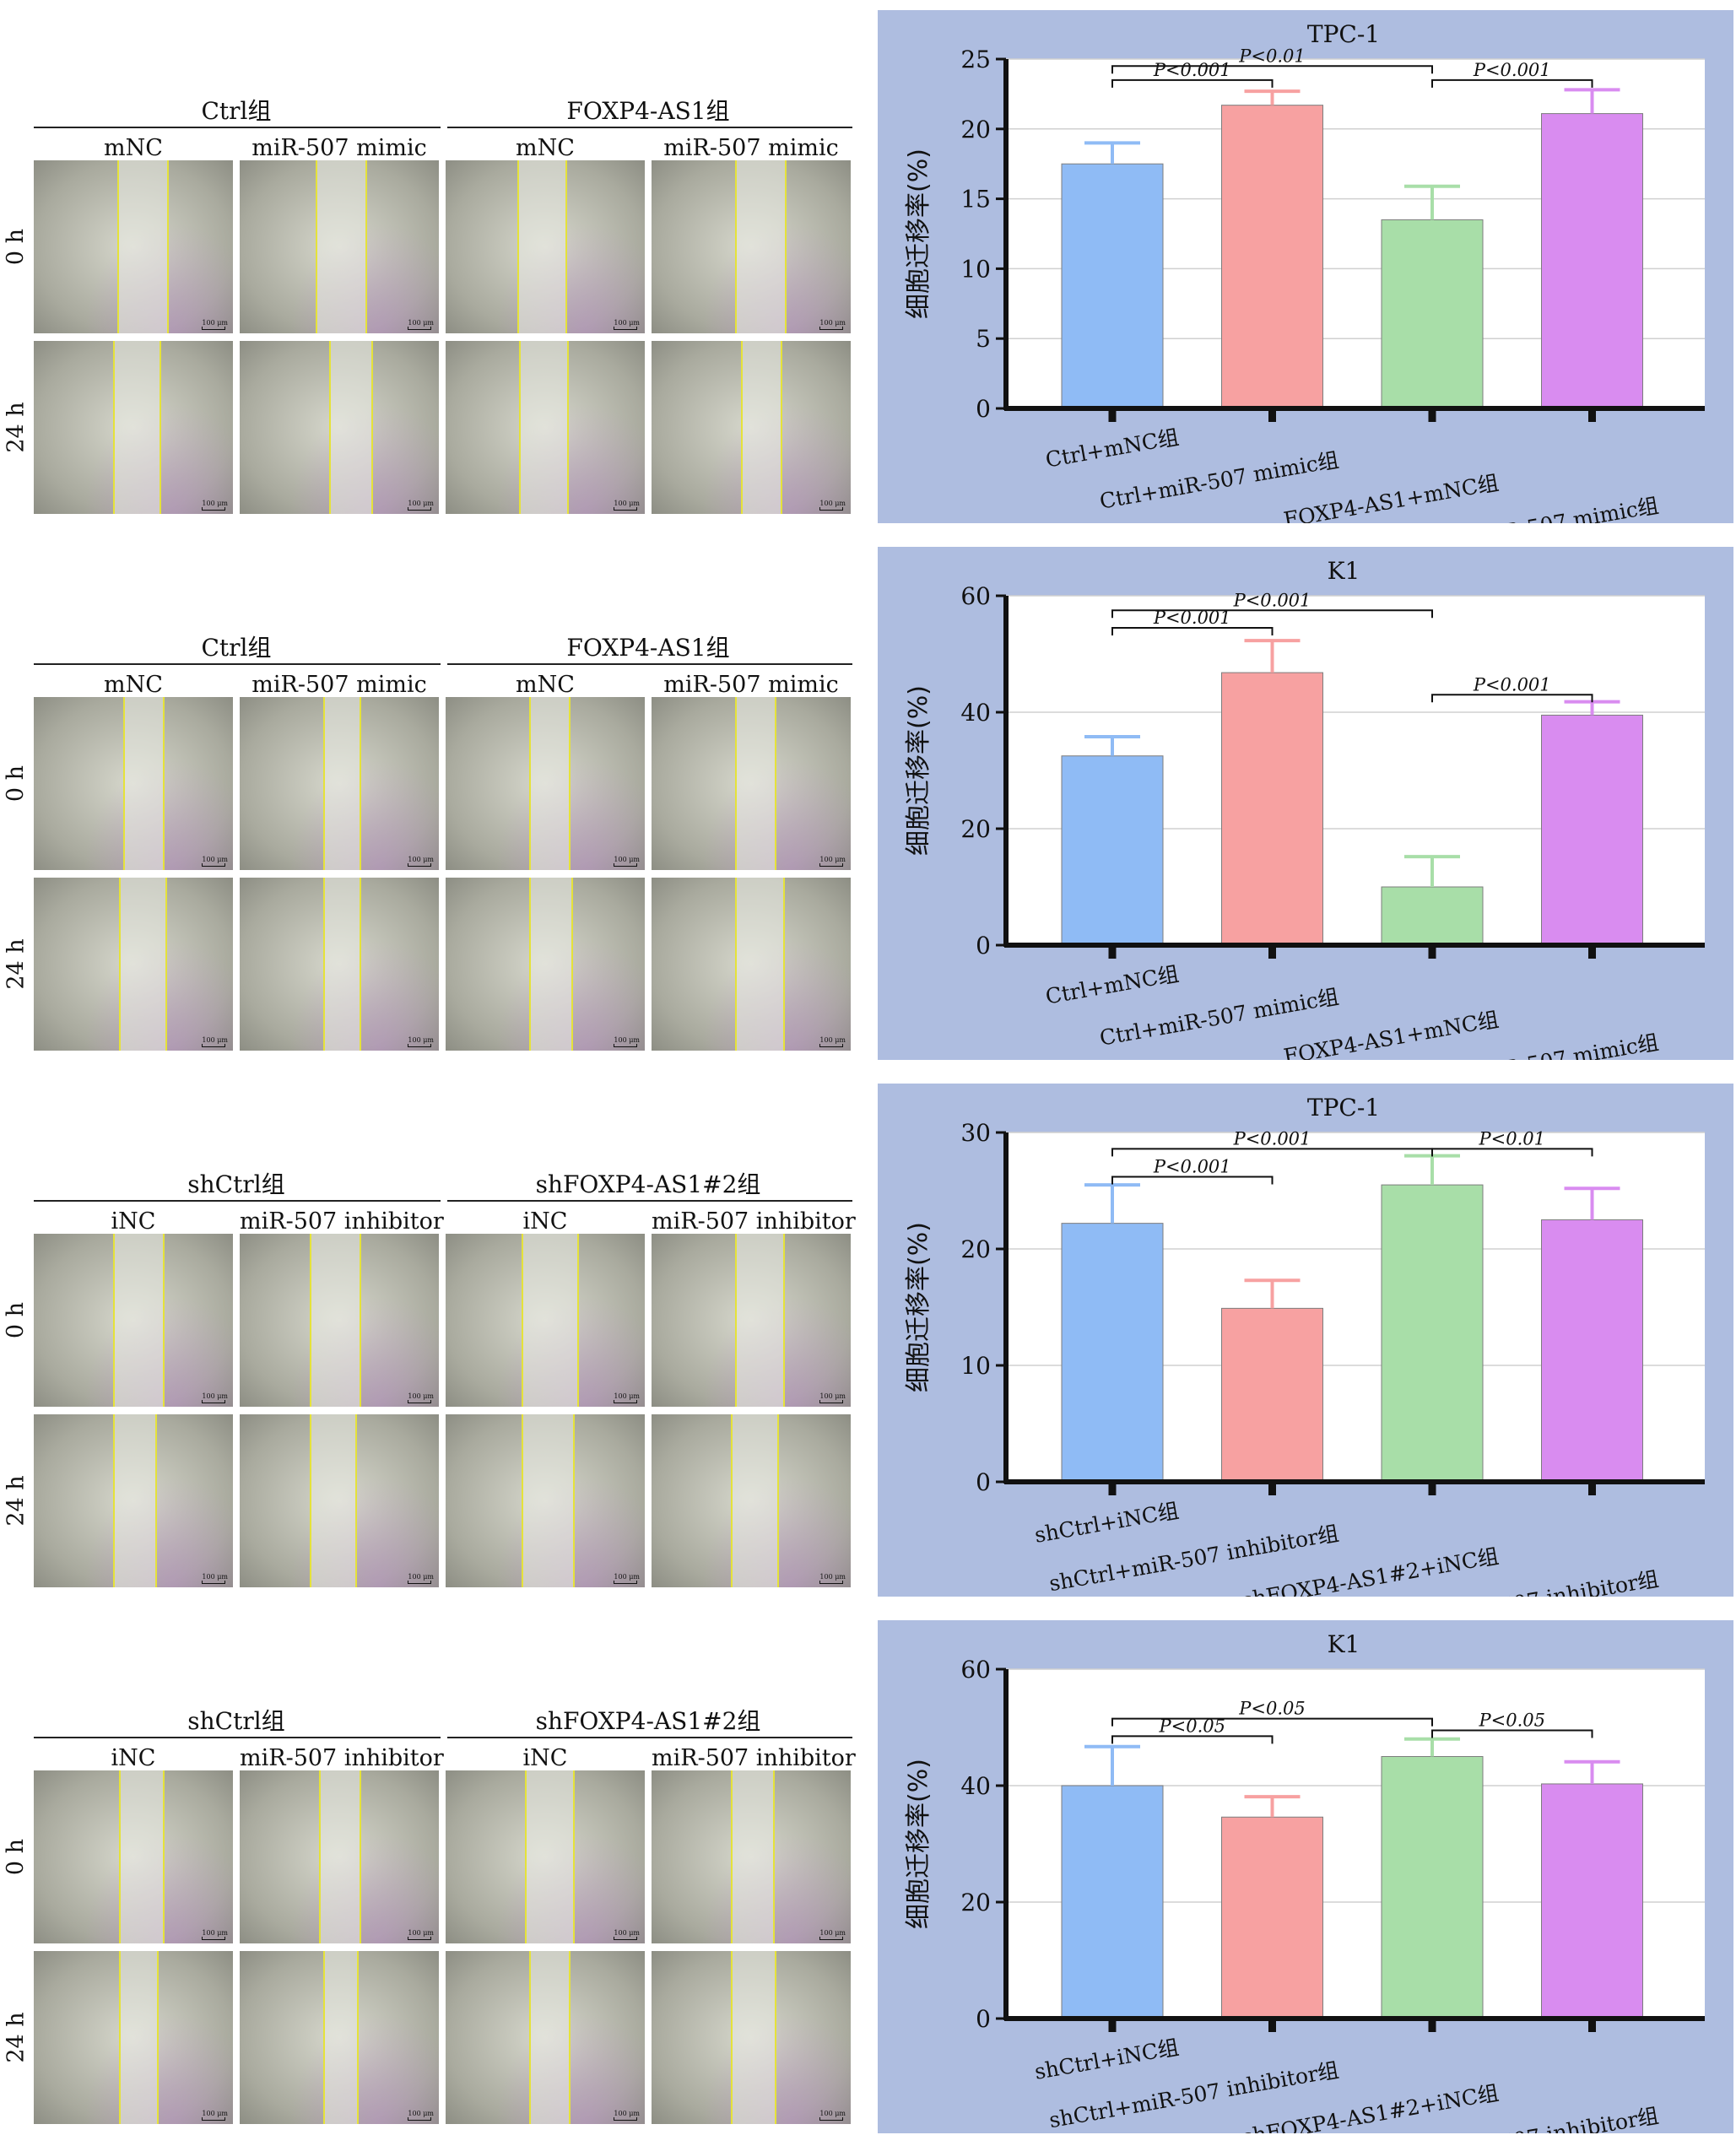 The image size is (1736, 2135). Describe the element at coordinates (16, 964) in the screenshot. I see `time-label-text: 24 h` at that location.